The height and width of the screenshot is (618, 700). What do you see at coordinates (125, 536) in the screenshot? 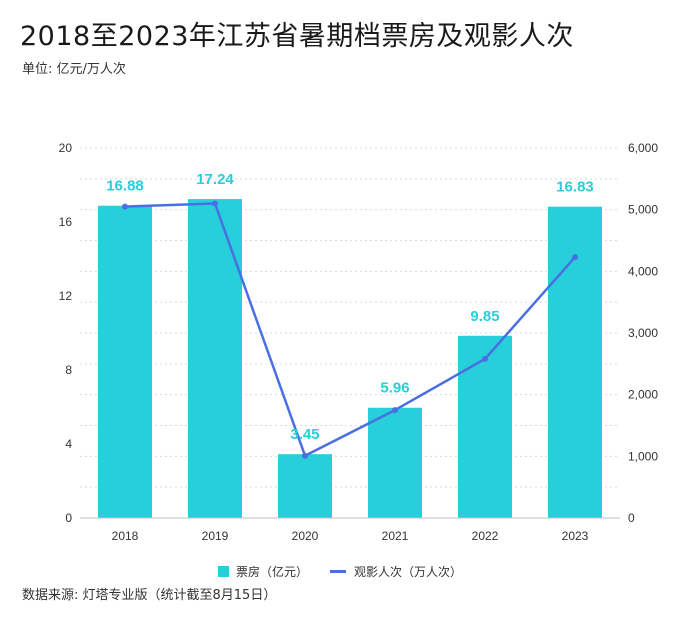
I see `x-tick-label: 2018` at bounding box center [125, 536].